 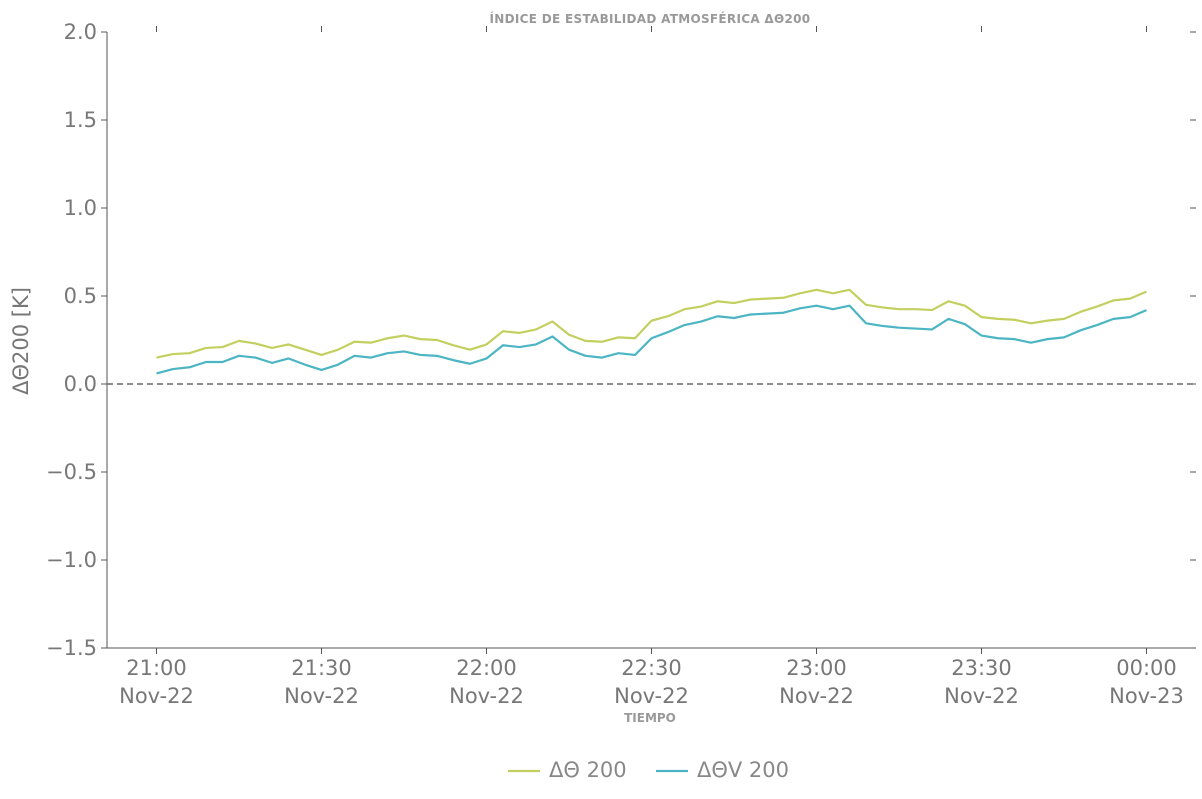 I want to click on plot-lines, so click(x=651, y=336).